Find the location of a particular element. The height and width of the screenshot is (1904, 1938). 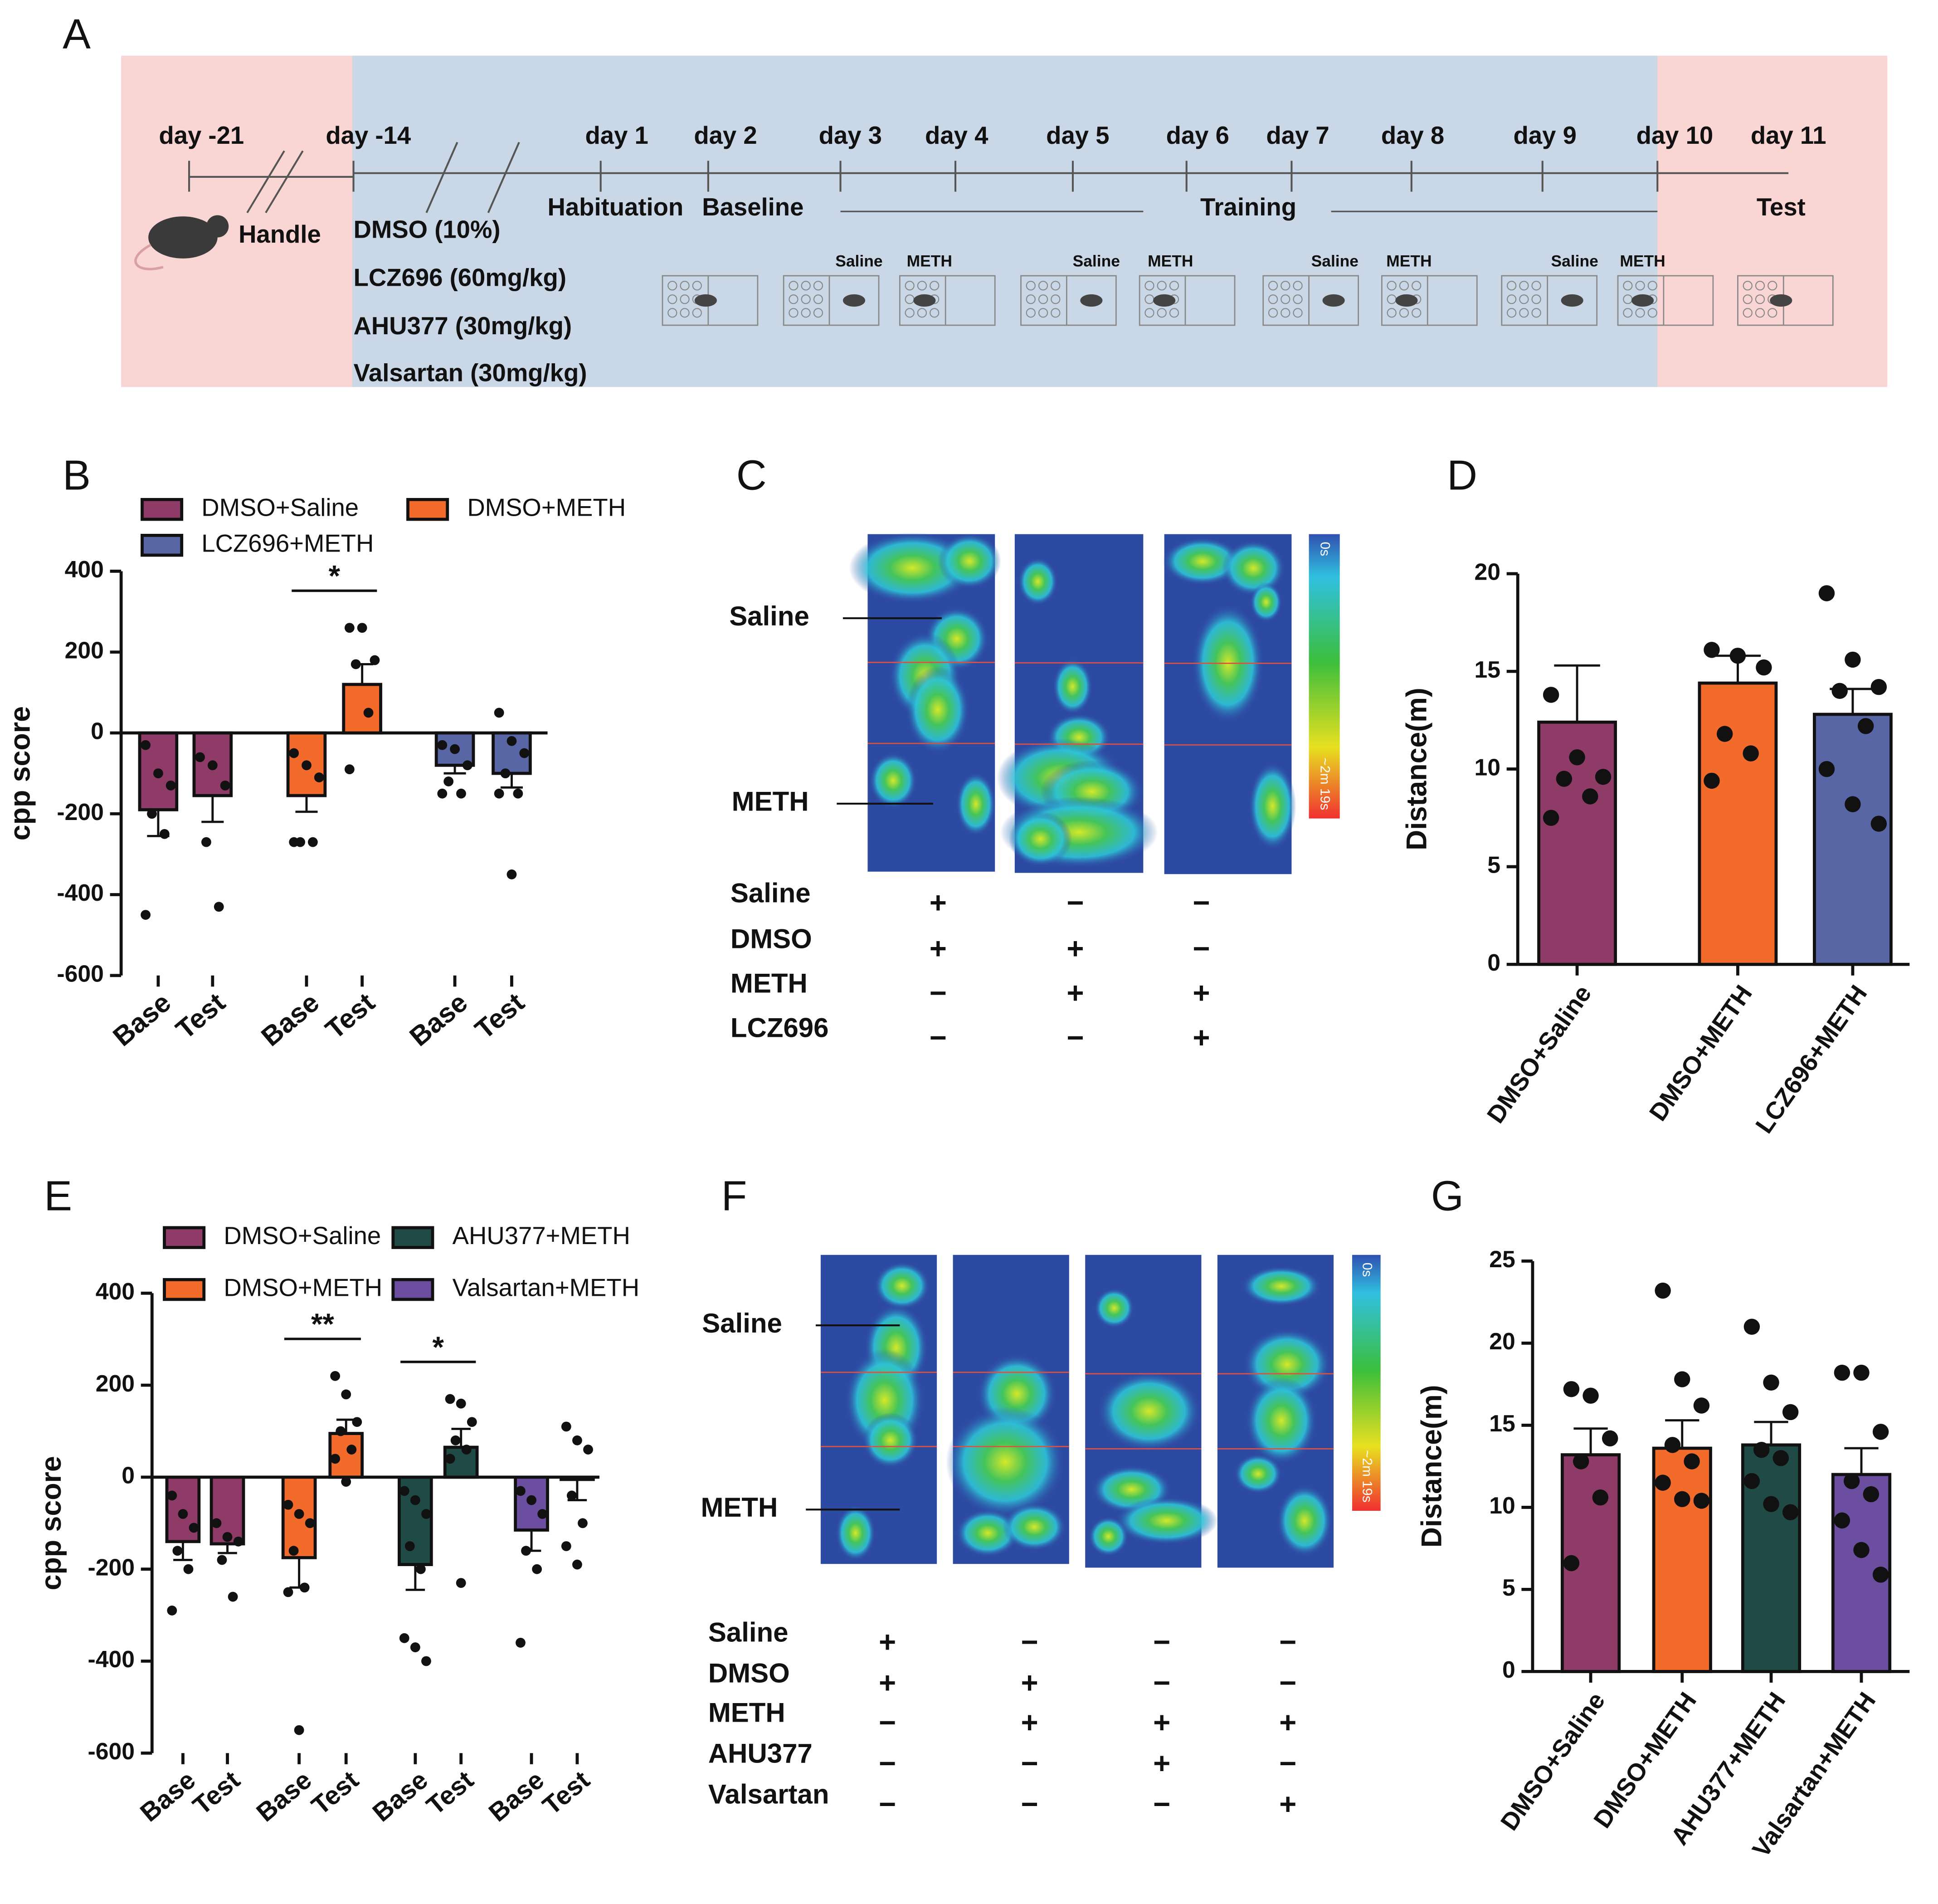

condition-name: LCZ696 is located at coordinates (779, 1028).